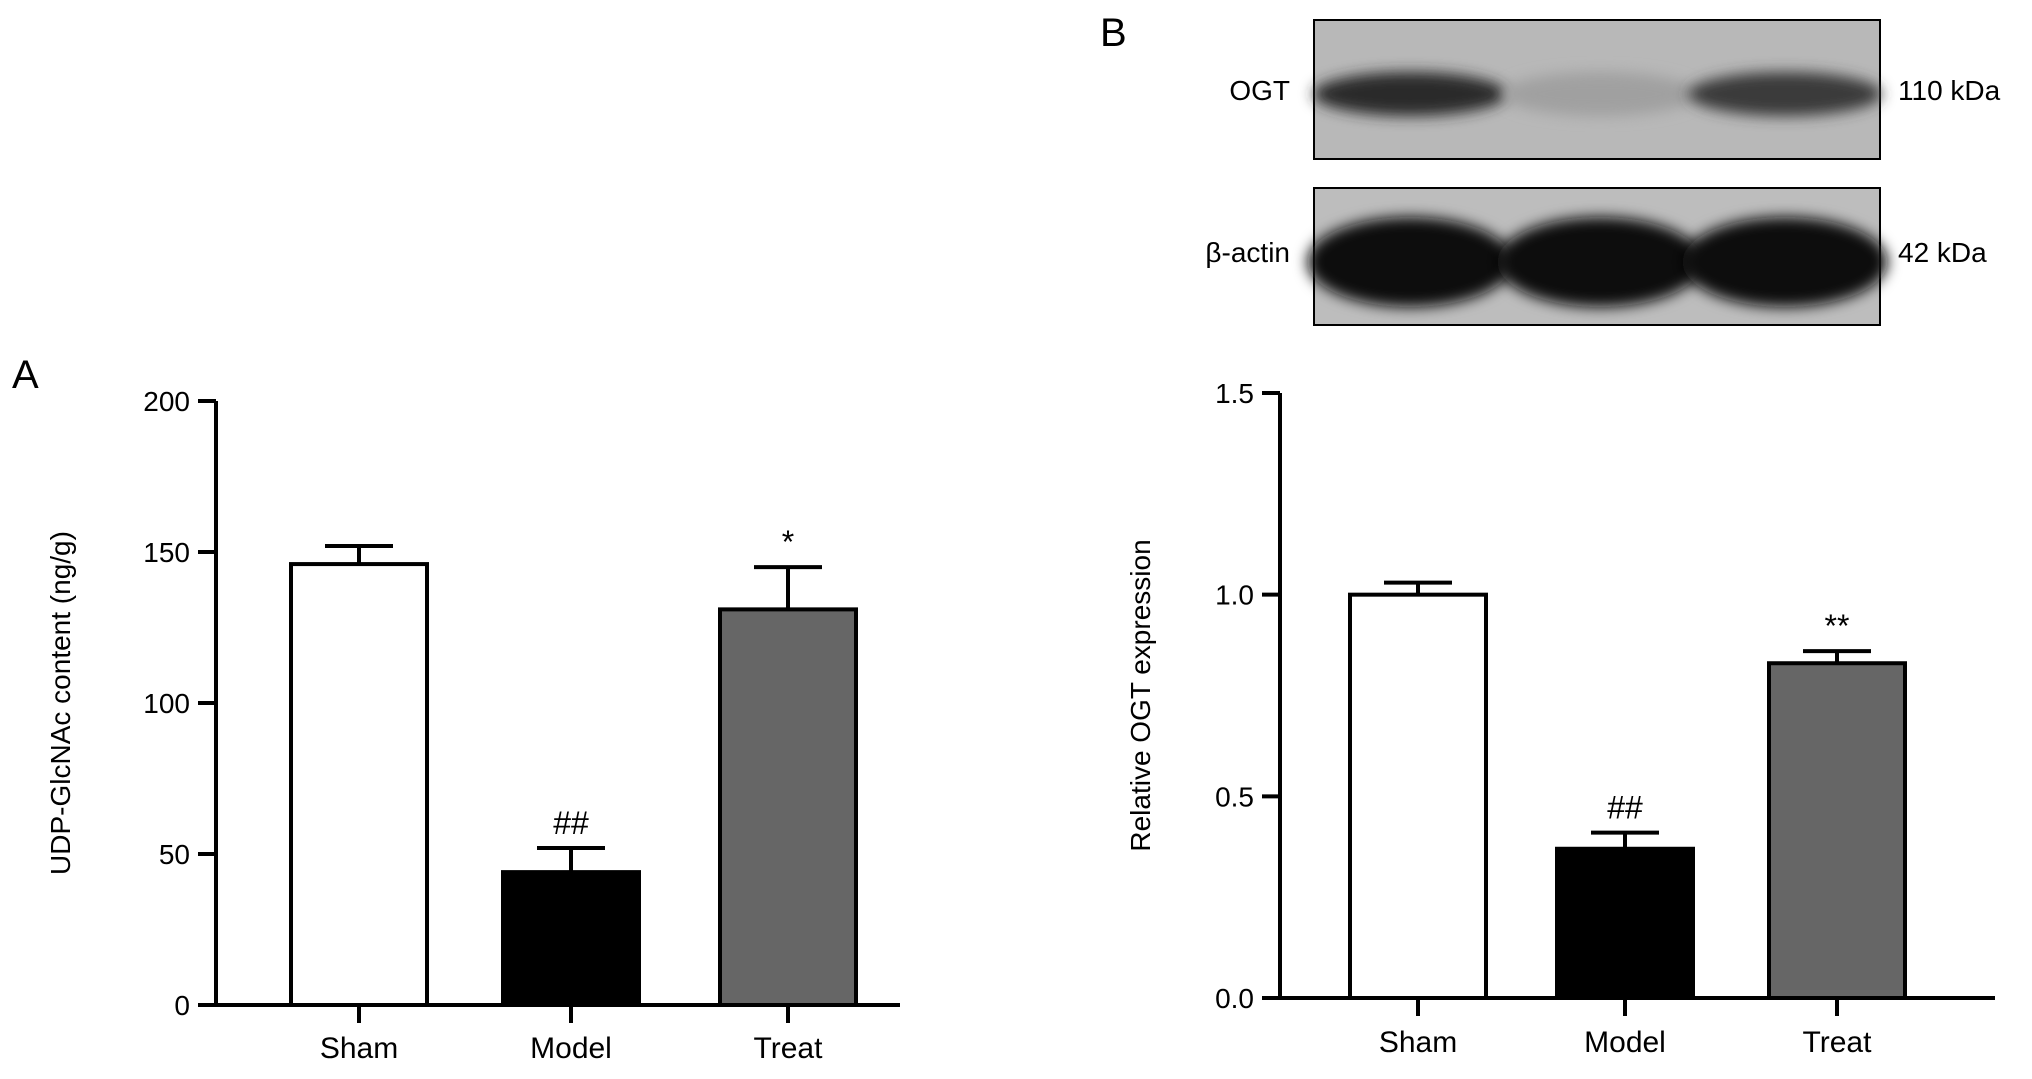 The image size is (2032, 1079). What do you see at coordinates (1942, 252) in the screenshot?
I see `blot-size-label-beta-actin: 42 kDa` at bounding box center [1942, 252].